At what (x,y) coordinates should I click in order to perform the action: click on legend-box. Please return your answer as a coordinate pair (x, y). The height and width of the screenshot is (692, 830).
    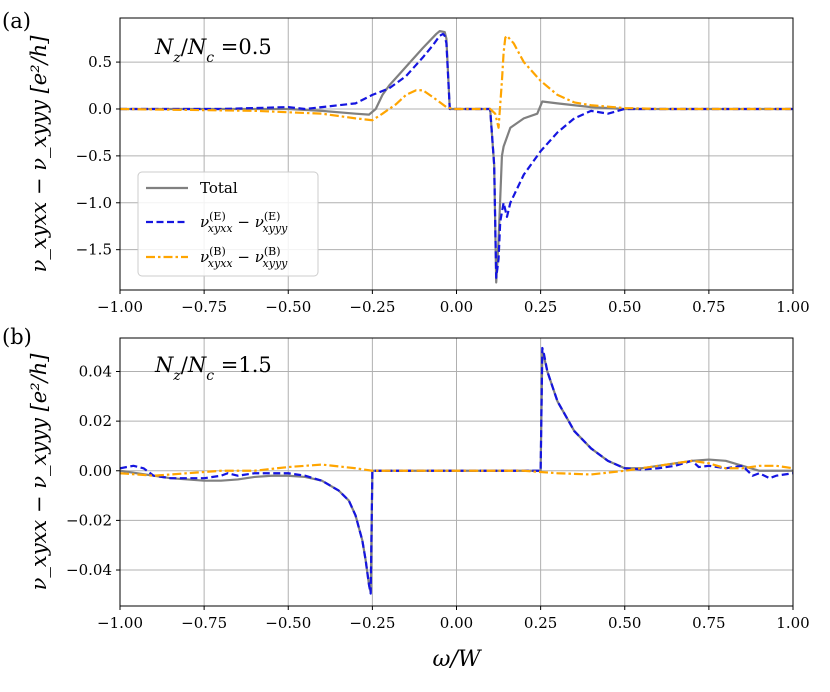
    Looking at the image, I should click on (228, 224).